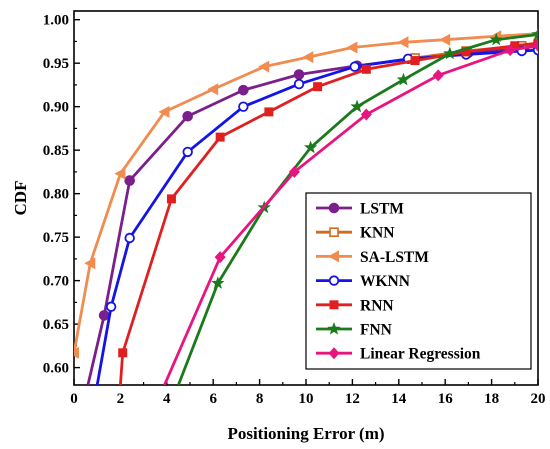 This screenshot has height=449, width=550. Describe the element at coordinates (20, 198) in the screenshot. I see `y-axis-title: CDF` at that location.